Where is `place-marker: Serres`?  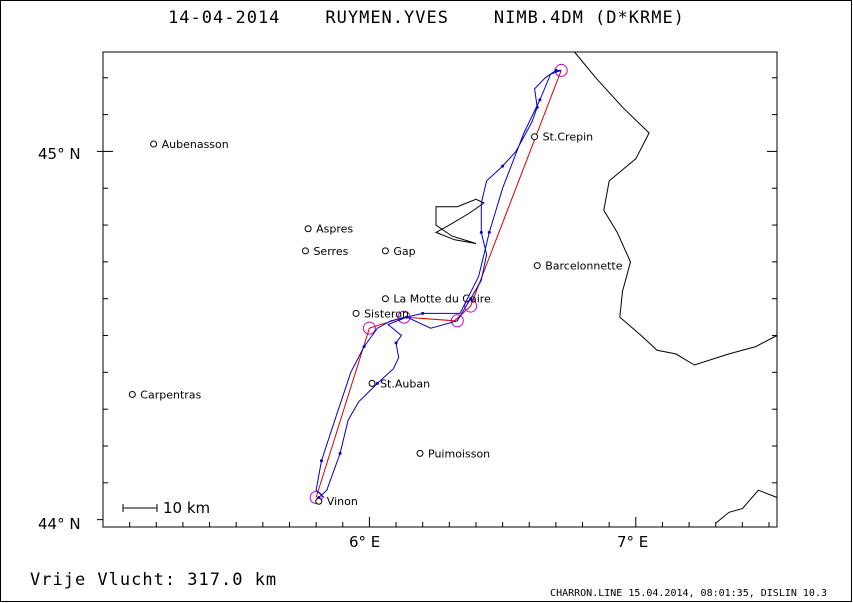 place-marker: Serres is located at coordinates (325, 251).